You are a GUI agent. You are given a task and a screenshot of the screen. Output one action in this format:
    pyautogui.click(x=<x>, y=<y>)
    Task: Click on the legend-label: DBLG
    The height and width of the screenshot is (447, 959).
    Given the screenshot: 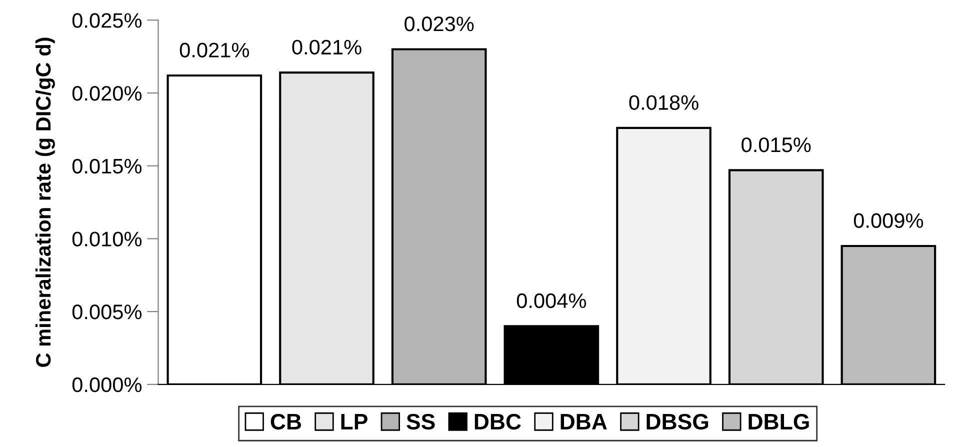 What is the action you would take?
    pyautogui.click(x=778, y=422)
    